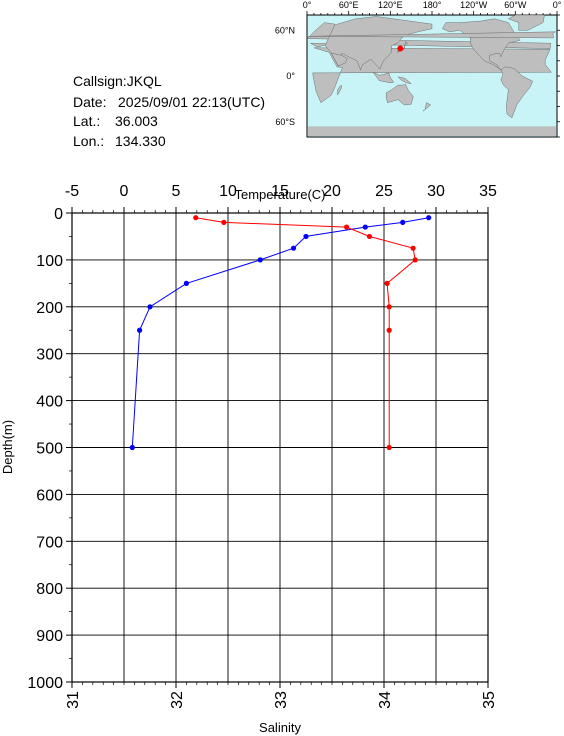 The width and height of the screenshot is (564, 736). Describe the element at coordinates (49, 308) in the screenshot. I see `depth-tick-label: 200` at that location.